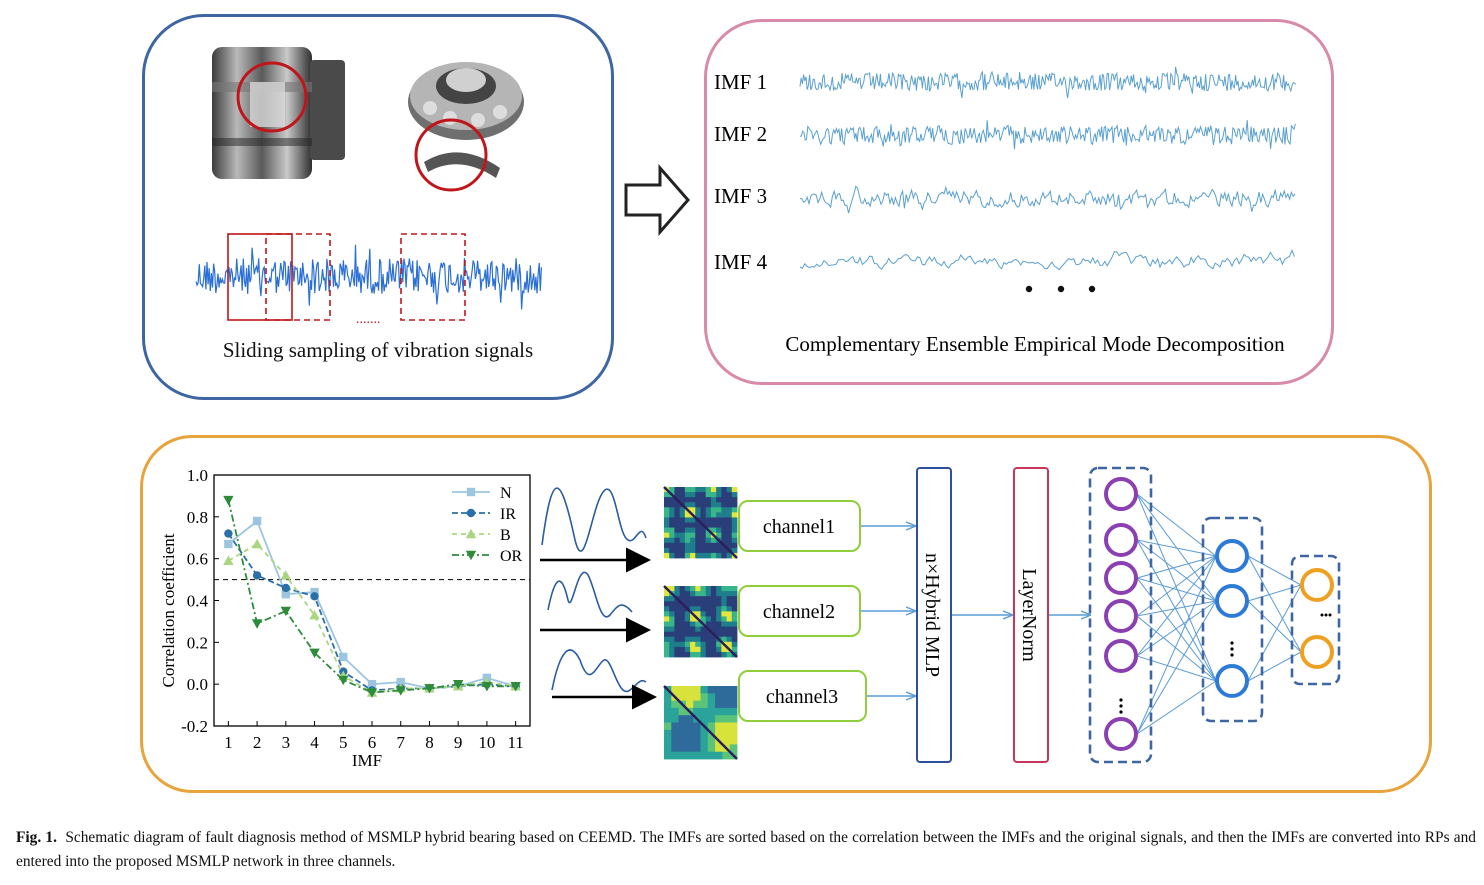 This screenshot has height=885, width=1484. I want to click on legend-label: B, so click(505, 535).